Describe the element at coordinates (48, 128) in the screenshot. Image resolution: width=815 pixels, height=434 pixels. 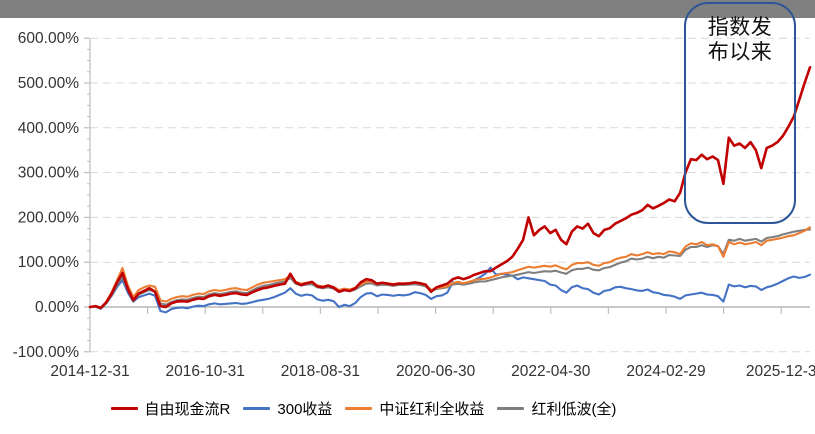
I see `y-tick-label: 400.00%` at that location.